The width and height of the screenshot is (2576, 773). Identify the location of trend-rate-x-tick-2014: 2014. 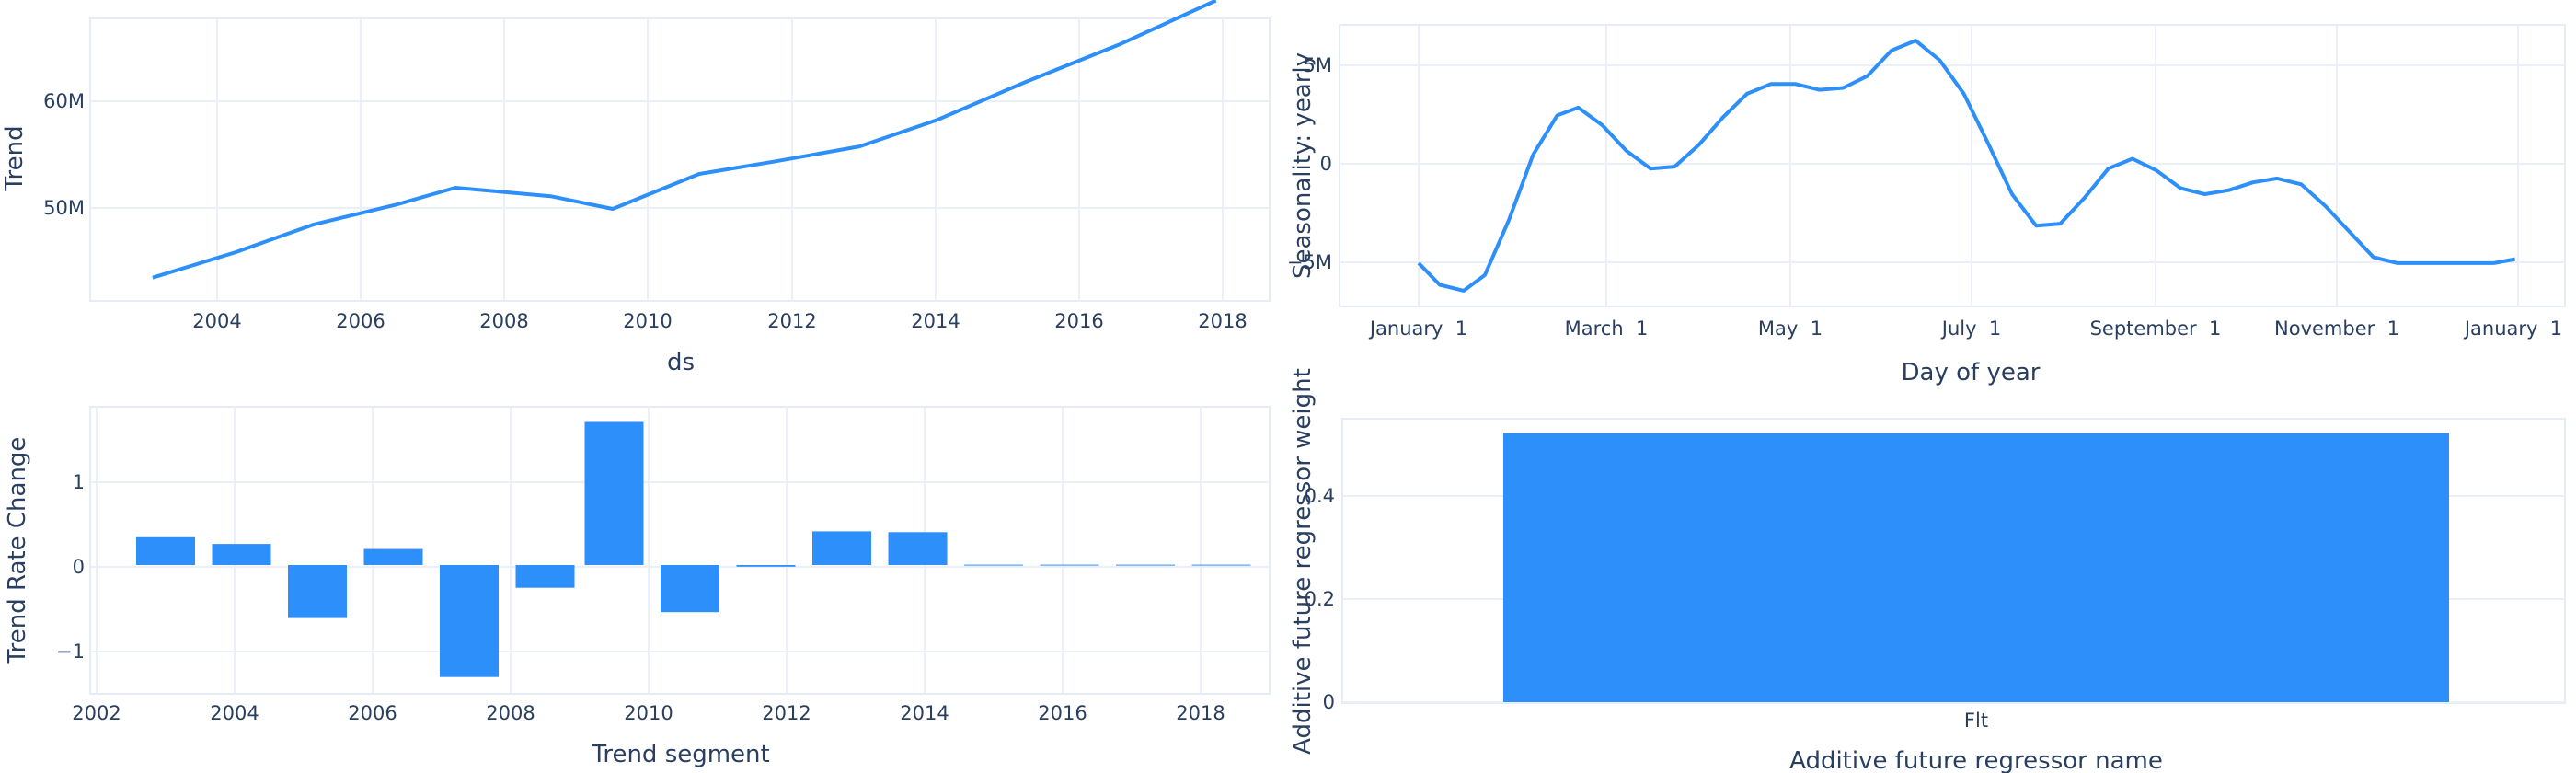
(924, 713).